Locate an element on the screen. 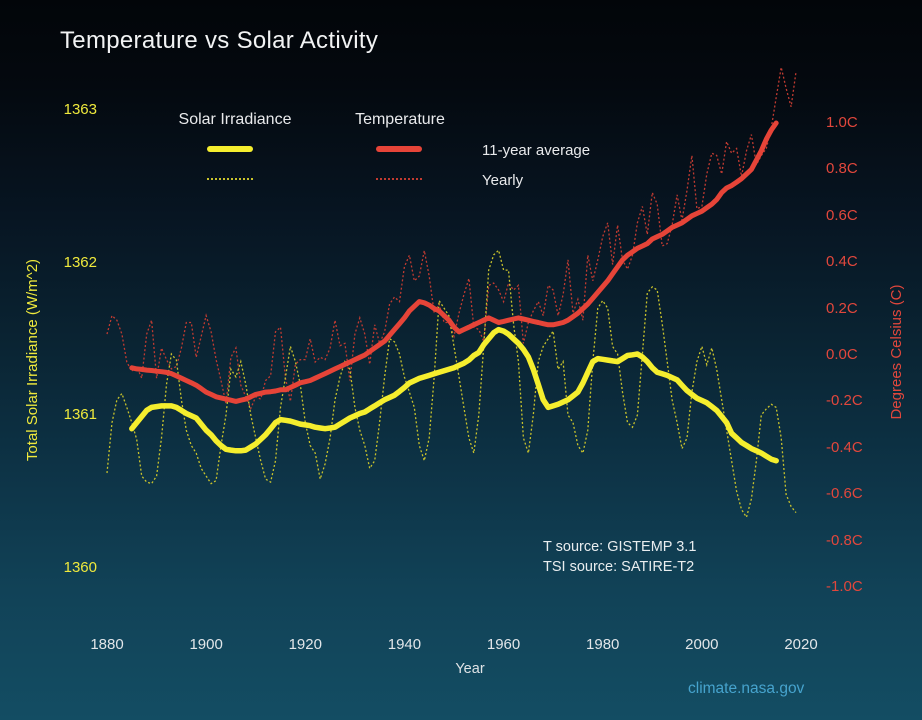 This screenshot has width=922, height=720. tsi_11yr-line is located at coordinates (454, 395).